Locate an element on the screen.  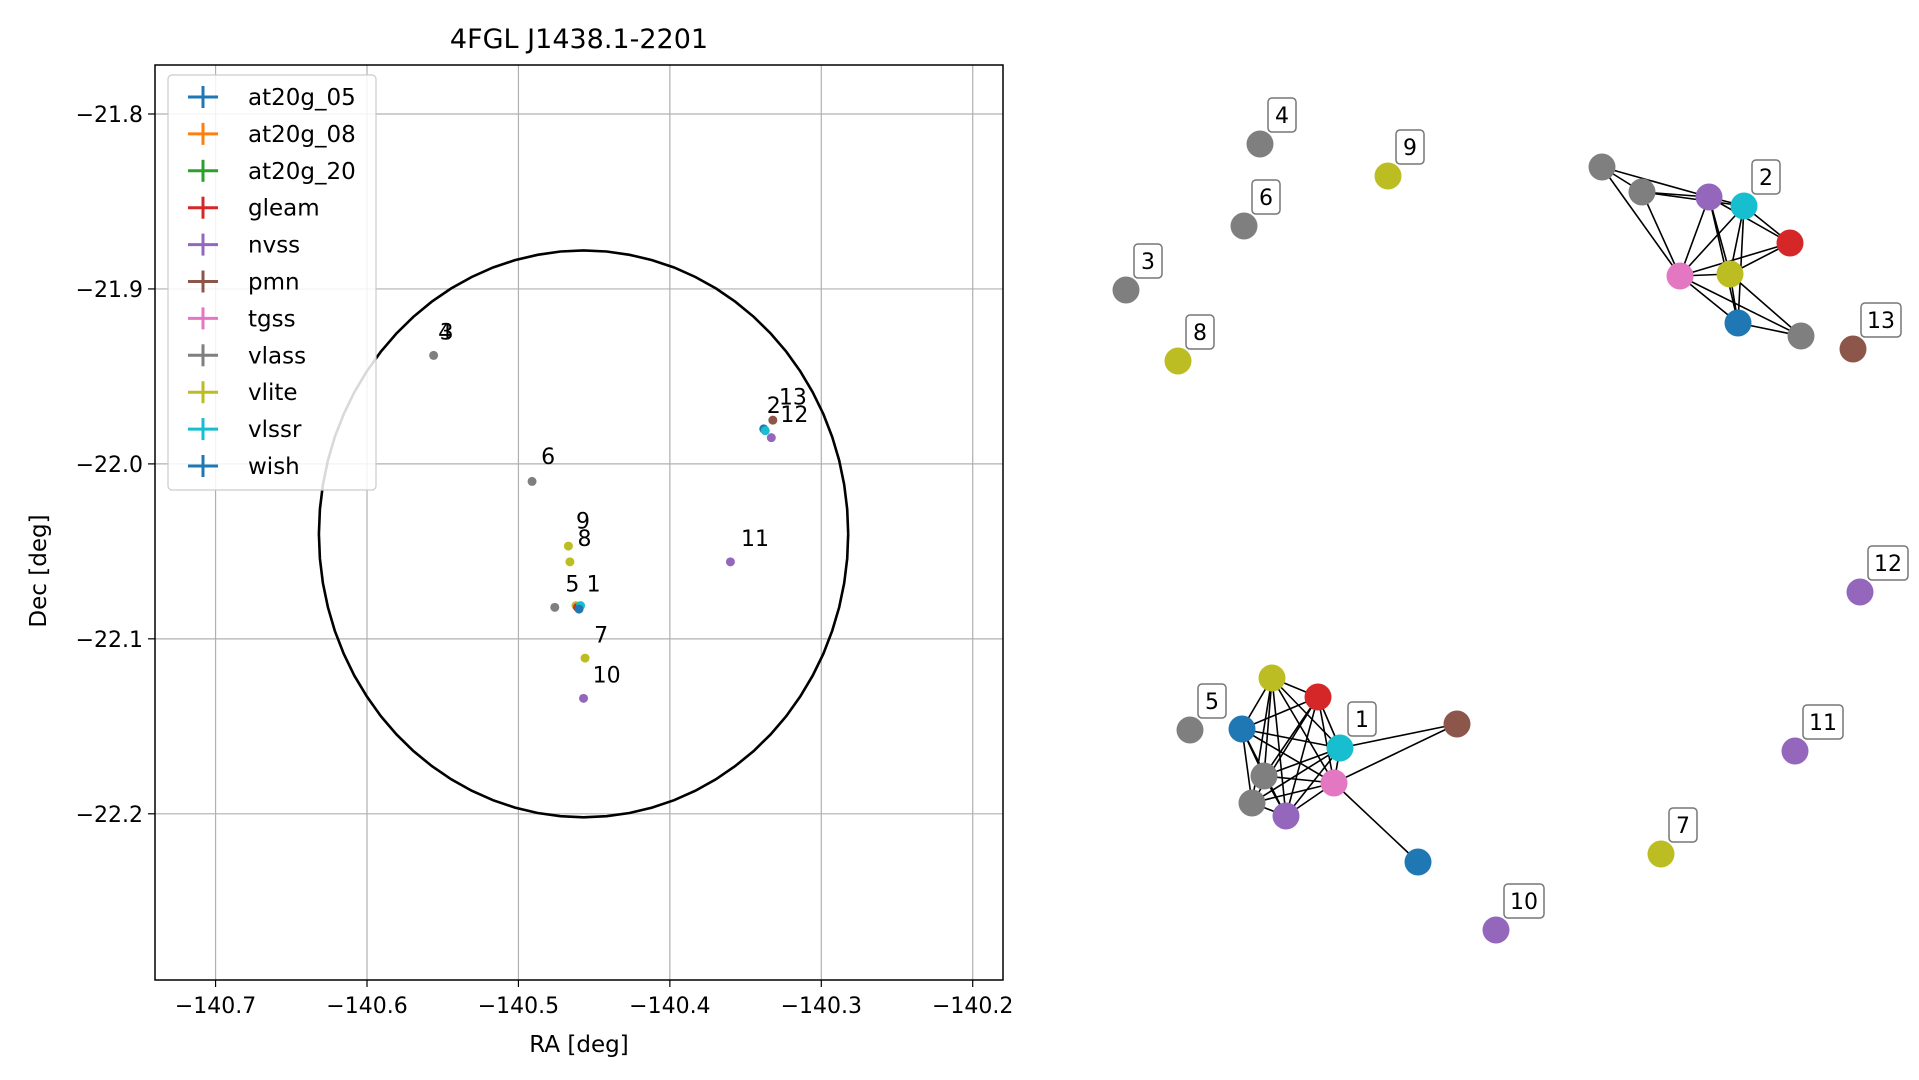
node-label: 5 is located at coordinates (1212, 701).